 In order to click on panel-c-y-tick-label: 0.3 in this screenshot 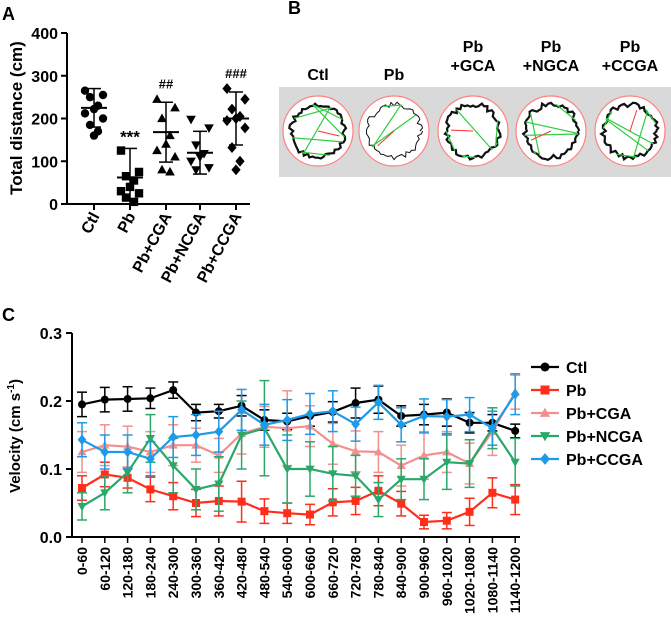, I will do `click(51, 334)`.